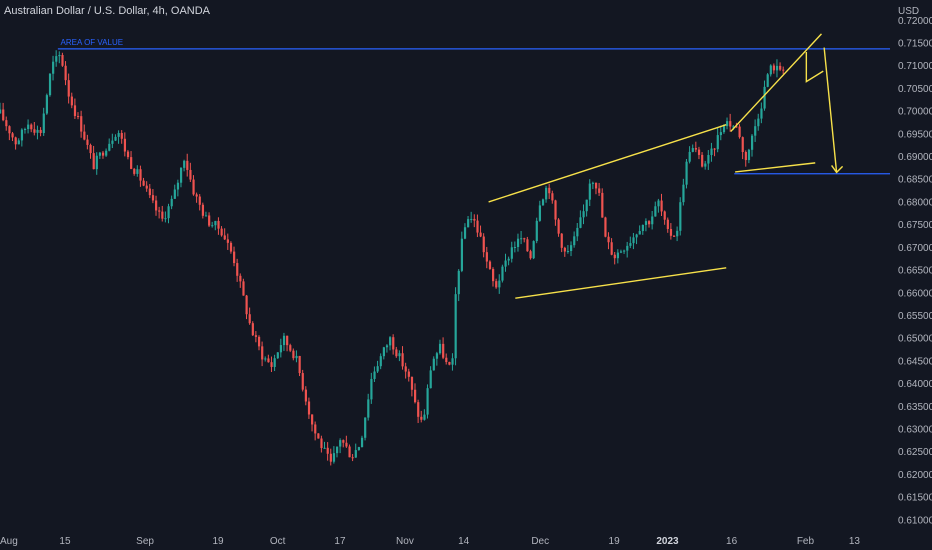 This screenshot has height=550, width=932. I want to click on price-tick-label: 0.72000, so click(915, 21).